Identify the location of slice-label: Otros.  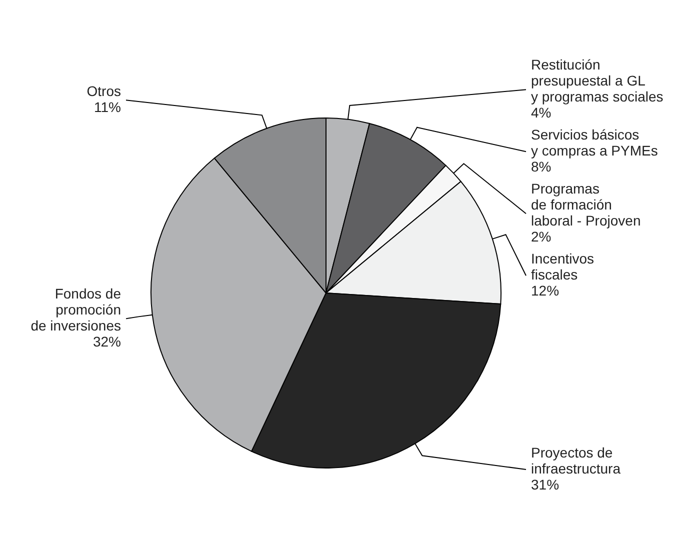
(103, 91).